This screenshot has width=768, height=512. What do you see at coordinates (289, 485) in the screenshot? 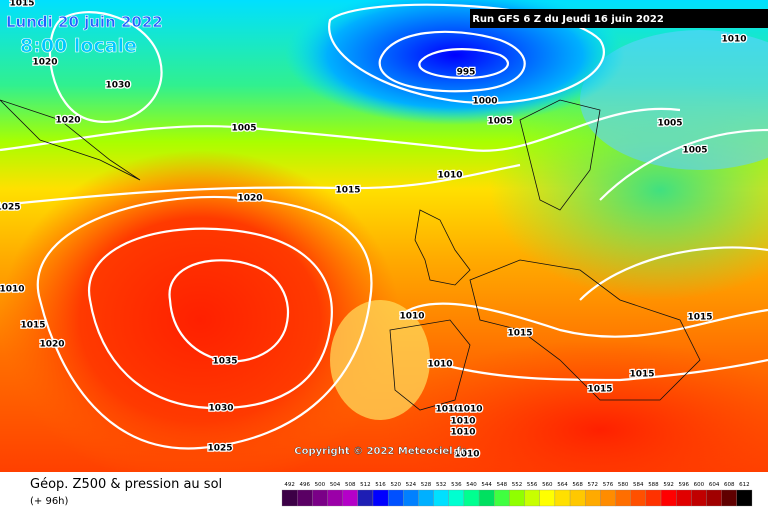
I see `colorbar-label: 492` at bounding box center [289, 485].